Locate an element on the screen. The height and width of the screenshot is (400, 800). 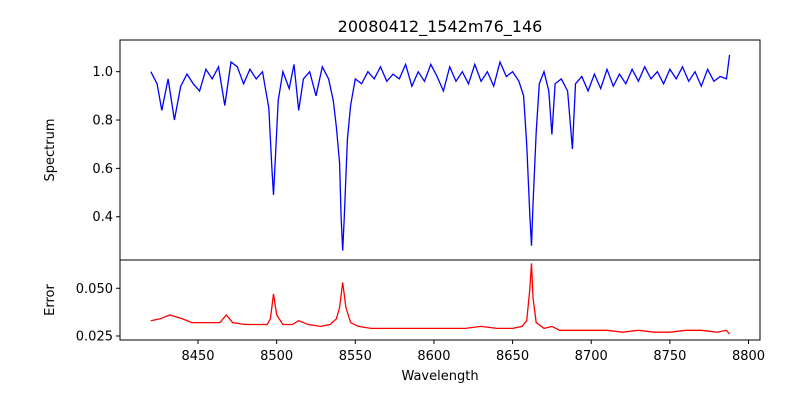
spectrum-ytick-label: 0.6 is located at coordinates (102, 169).